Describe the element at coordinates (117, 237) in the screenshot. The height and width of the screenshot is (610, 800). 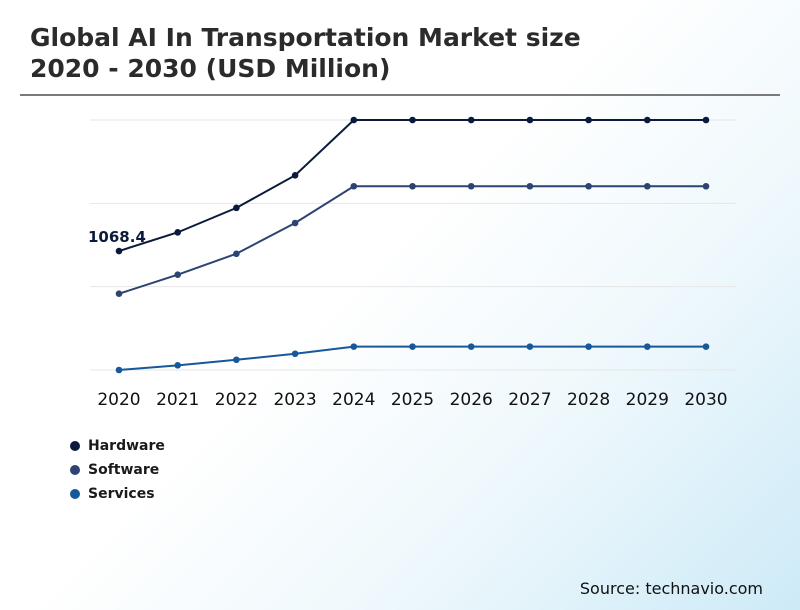
I see `data-label: 1068.4` at that location.